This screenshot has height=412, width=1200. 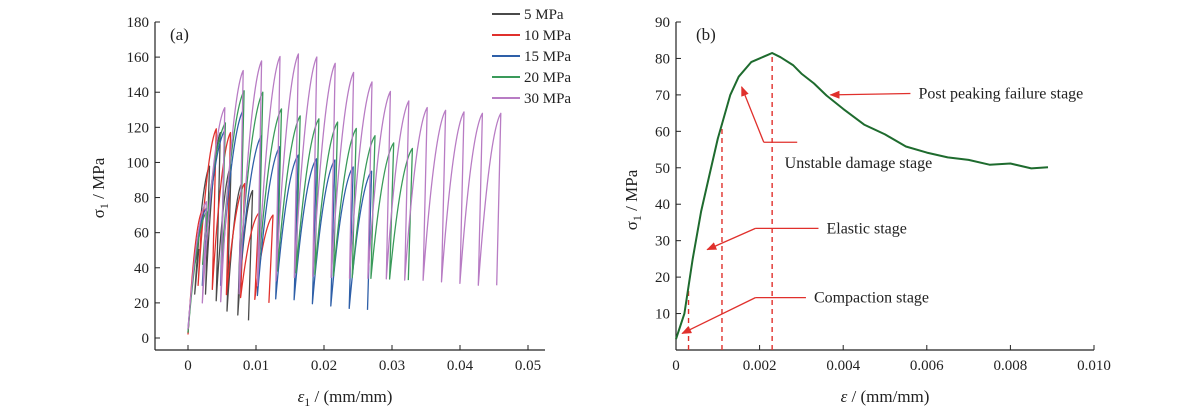 I want to click on panel-b-y-axis-symbol: σ, so click(x=631, y=225).